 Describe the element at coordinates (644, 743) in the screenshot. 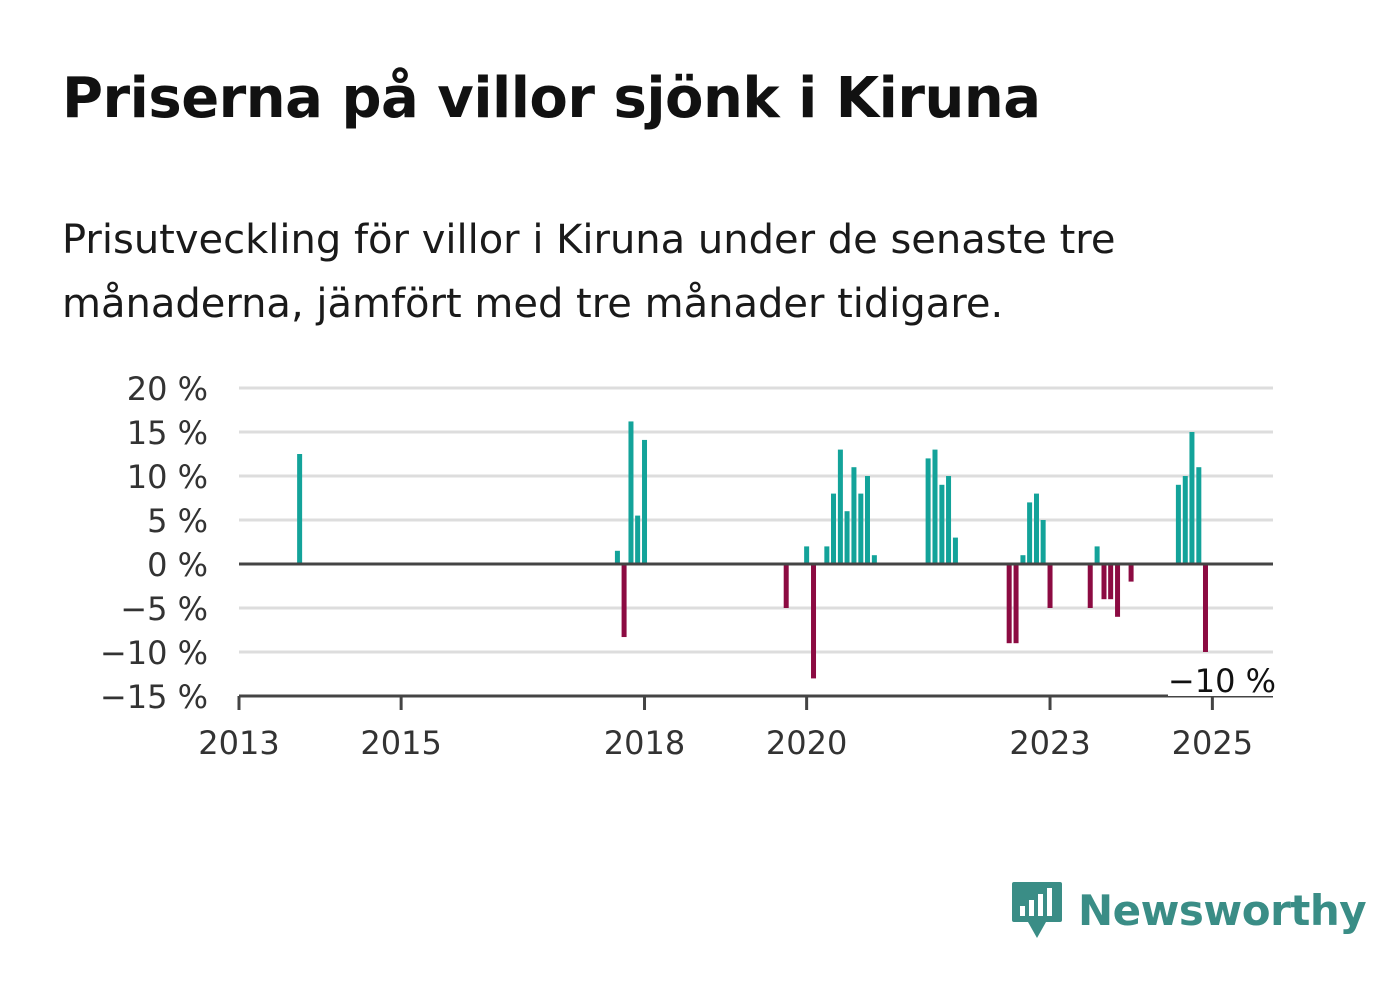

I see `x-tick-label: 2018` at that location.